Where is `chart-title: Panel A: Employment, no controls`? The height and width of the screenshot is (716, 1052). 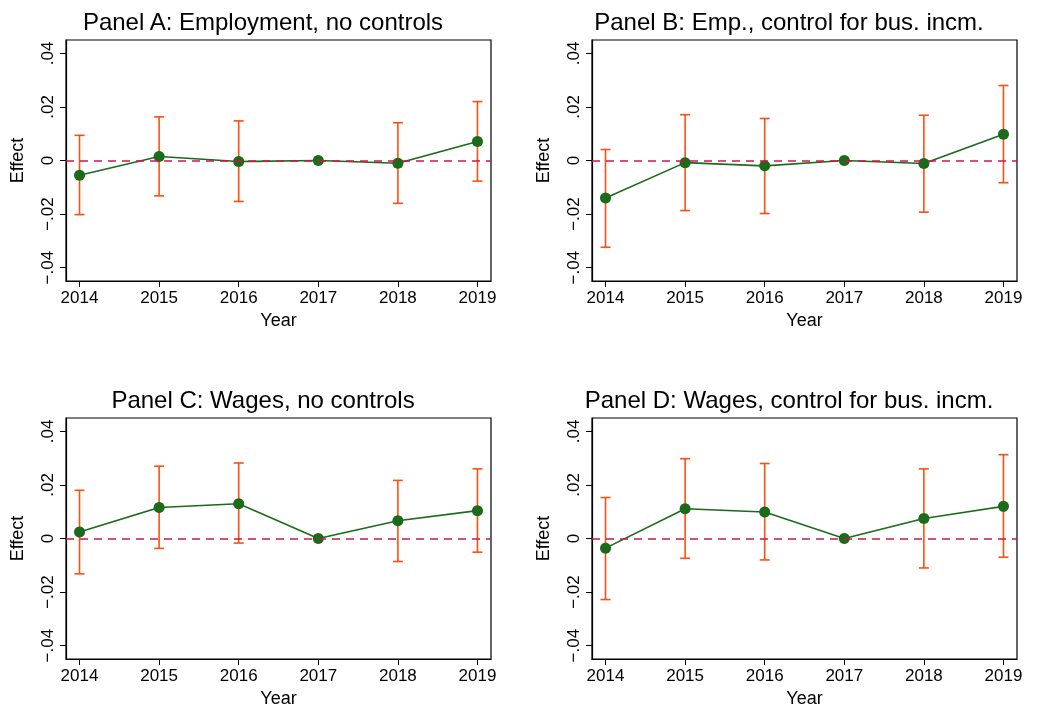 chart-title: Panel A: Employment, no controls is located at coordinates (263, 21).